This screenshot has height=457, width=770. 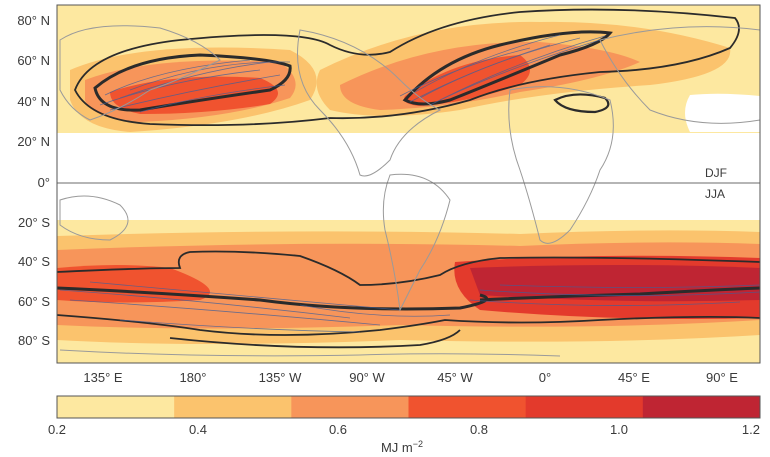 What do you see at coordinates (680, 75) in the screenshot?
I see `eurasia-outline` at bounding box center [680, 75].